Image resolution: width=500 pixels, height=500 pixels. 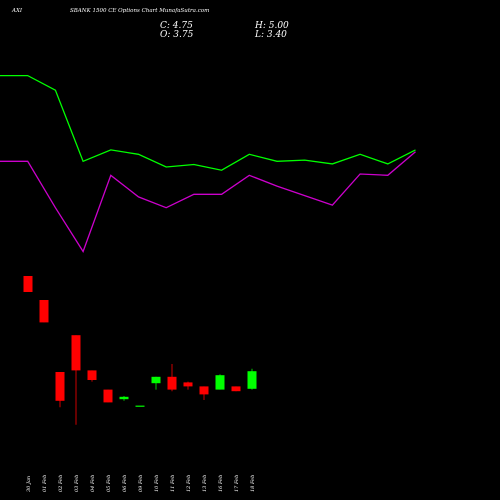 I want to click on x-tick-label: 12 Feb, so click(x=189, y=483).